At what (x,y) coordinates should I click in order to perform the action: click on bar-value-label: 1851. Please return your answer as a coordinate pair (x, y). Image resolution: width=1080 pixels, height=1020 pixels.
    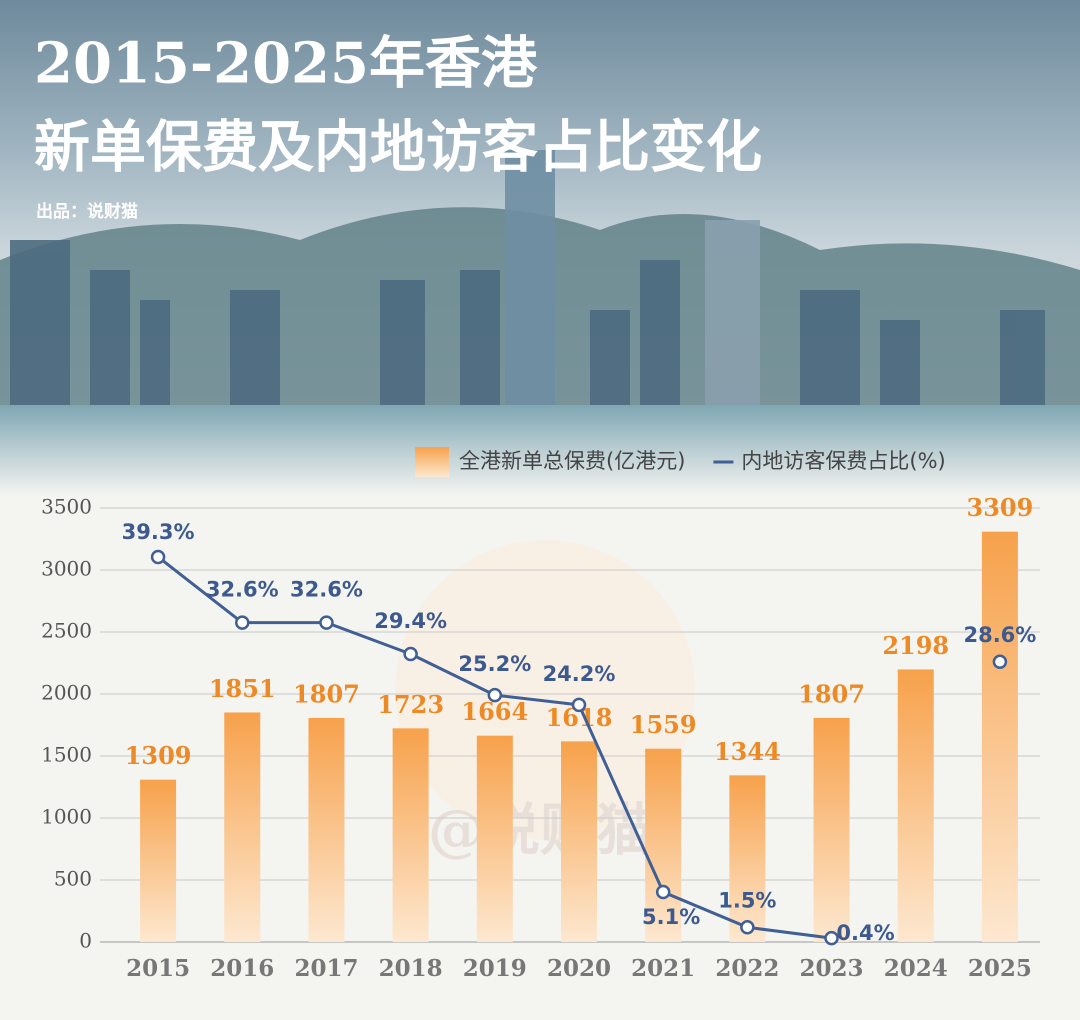
    Looking at the image, I should click on (242, 688).